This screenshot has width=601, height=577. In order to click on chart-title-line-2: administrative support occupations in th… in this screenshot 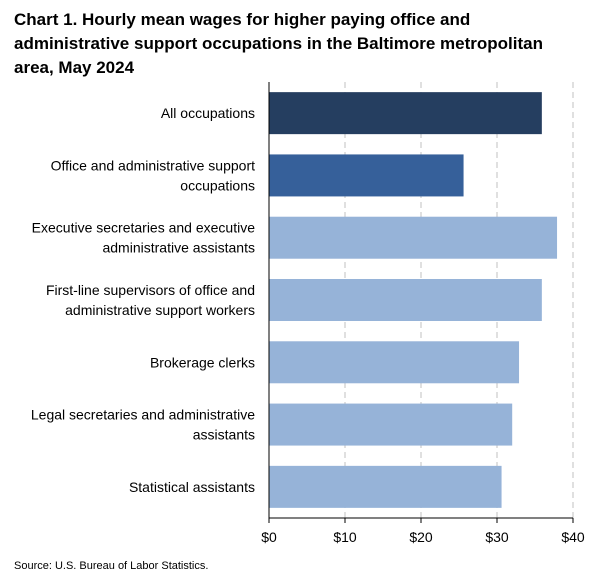, I will do `click(278, 43)`.